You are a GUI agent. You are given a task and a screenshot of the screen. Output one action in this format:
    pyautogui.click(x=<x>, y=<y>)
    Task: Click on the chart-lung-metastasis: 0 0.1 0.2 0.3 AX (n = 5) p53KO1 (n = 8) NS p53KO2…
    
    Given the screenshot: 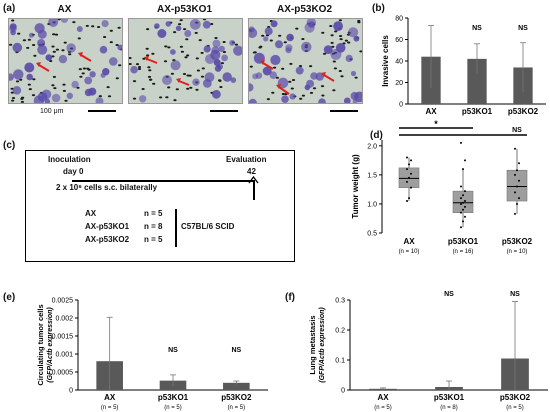 What is the action you would take?
    pyautogui.click(x=428, y=351)
    